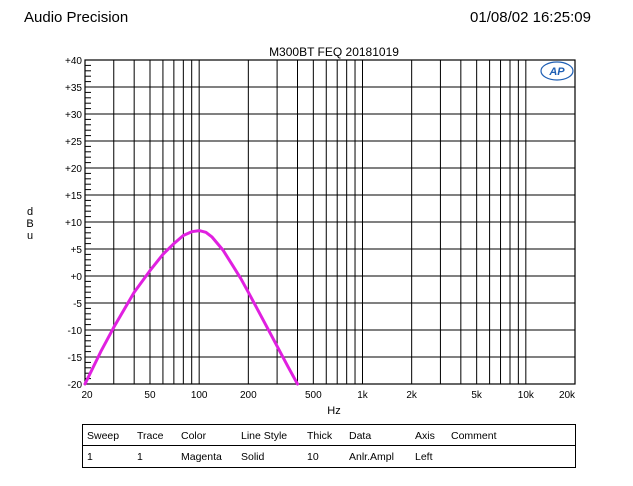 This screenshot has height=486, width=633. Describe the element at coordinates (477, 395) in the screenshot. I see `x-tick-label: 5k` at that location.